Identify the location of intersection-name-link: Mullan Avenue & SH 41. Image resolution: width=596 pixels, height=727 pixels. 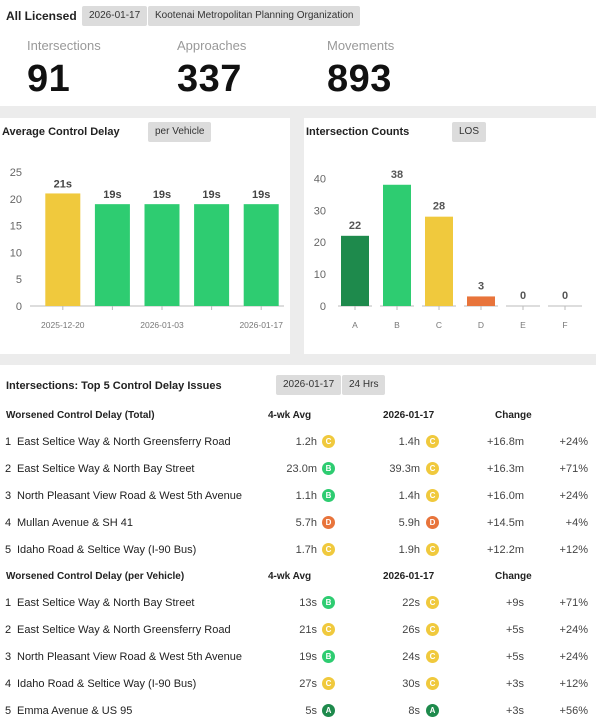
(75, 523).